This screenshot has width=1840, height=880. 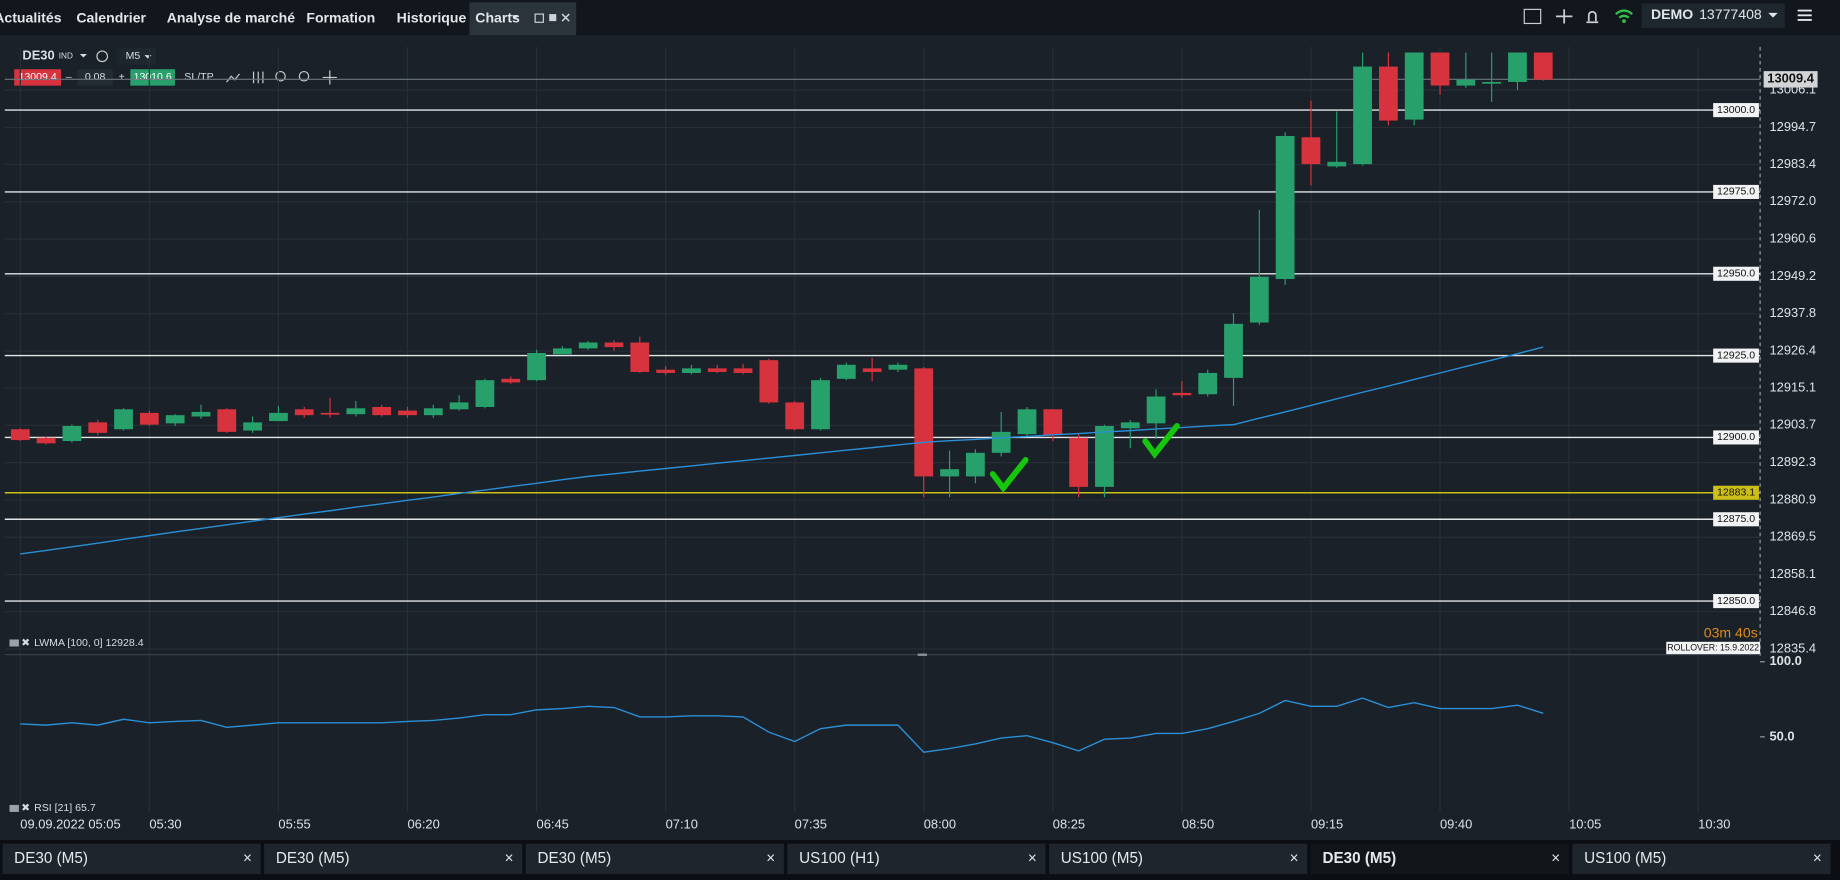 What do you see at coordinates (329, 77) in the screenshot?
I see `crosshair-icon` at bounding box center [329, 77].